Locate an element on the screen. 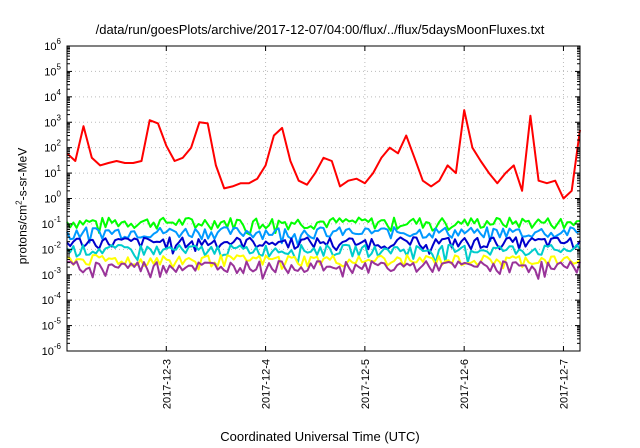 This screenshot has width=640, height=448. y-tick-exponent: -2 is located at coordinates (58, 244).